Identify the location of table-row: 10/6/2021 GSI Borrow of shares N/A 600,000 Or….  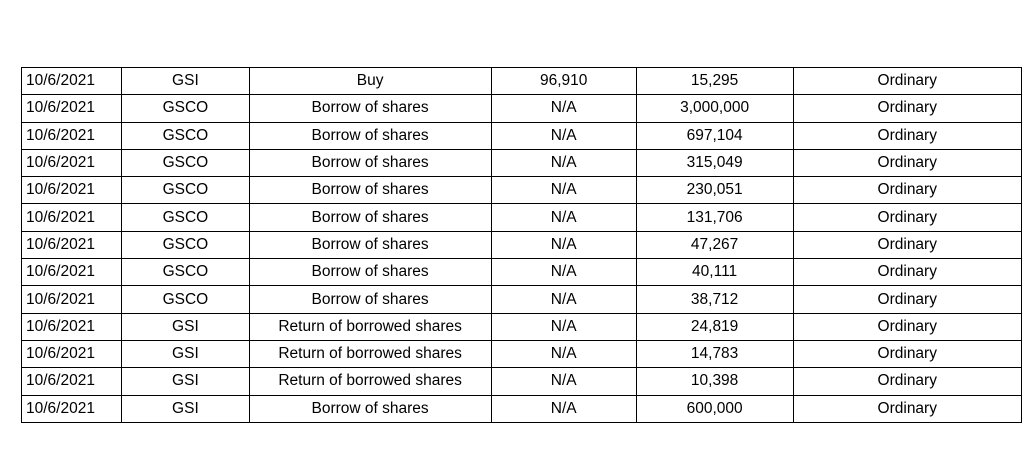
(521, 408).